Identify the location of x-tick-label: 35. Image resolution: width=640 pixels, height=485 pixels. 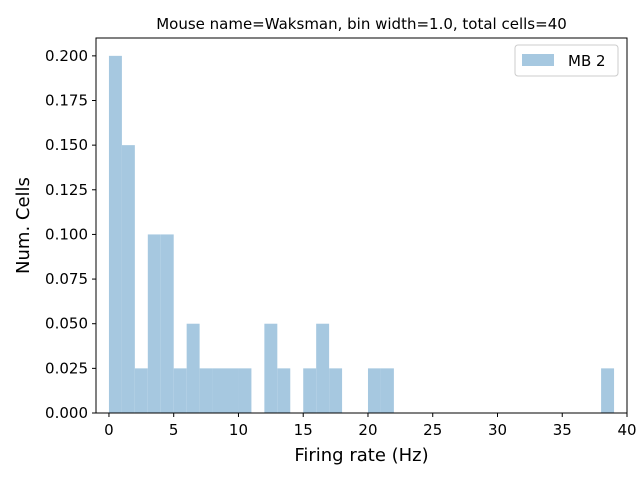
(562, 430).